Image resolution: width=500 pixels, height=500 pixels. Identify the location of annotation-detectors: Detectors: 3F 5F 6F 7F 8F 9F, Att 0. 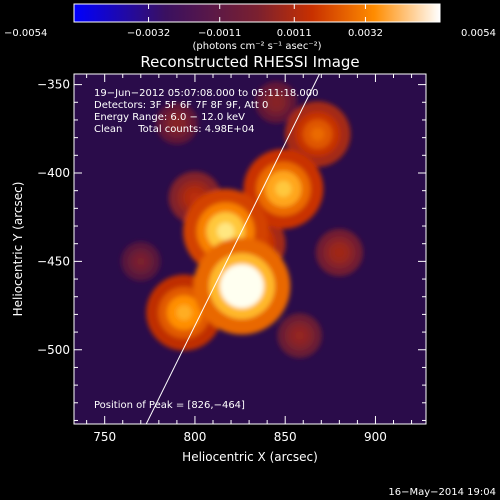
(181, 105).